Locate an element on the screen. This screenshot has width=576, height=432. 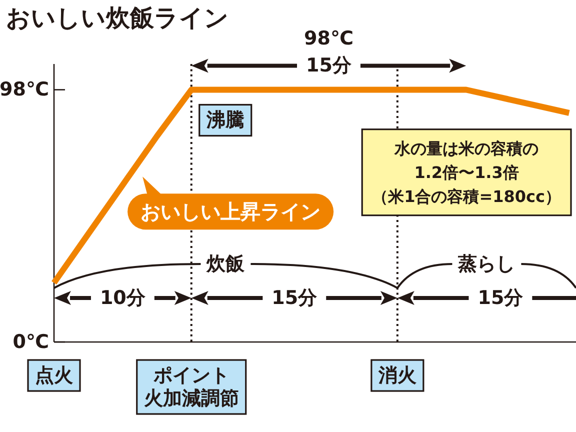
annotation: 蒸らし is located at coordinates (486, 263).